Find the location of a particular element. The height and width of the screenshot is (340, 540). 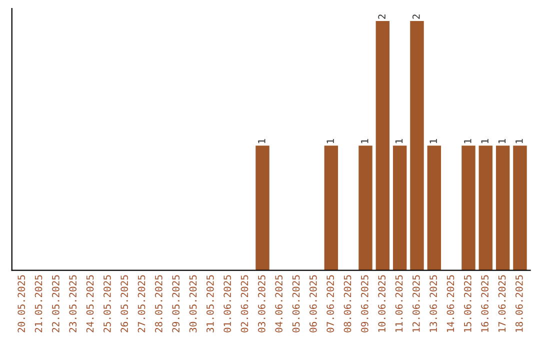

x-tick-label: 24.05.2025 is located at coordinates (90, 303).